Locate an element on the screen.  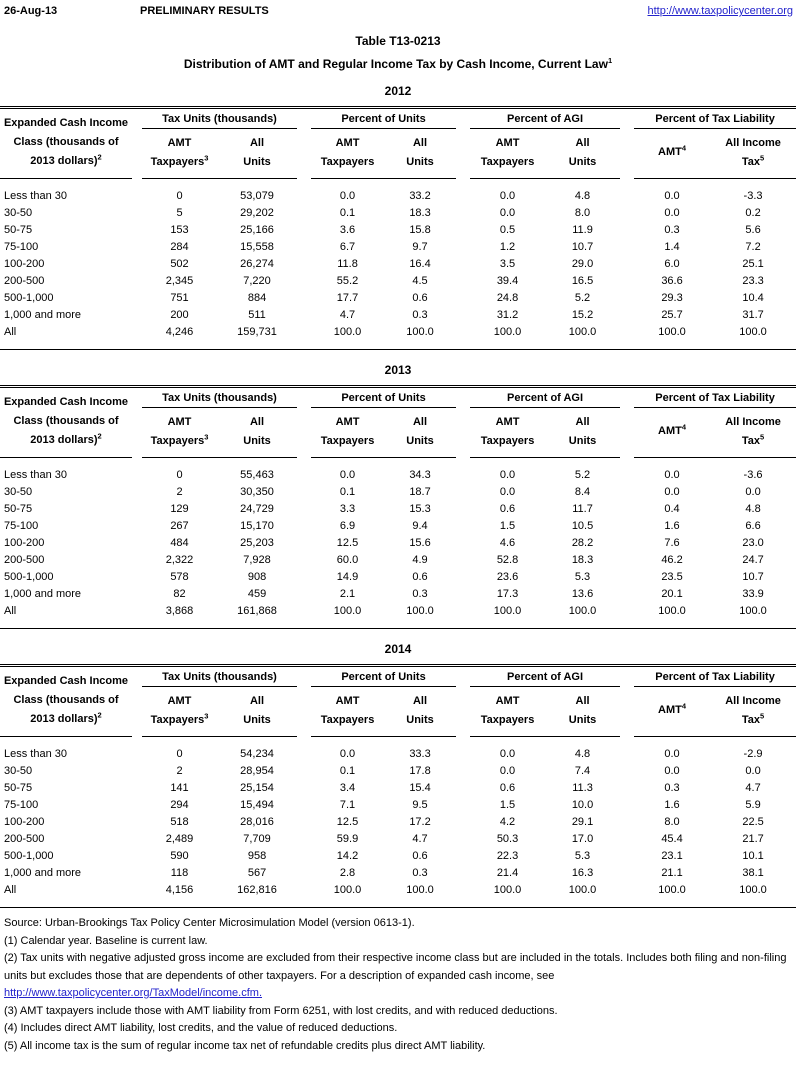
table-row: 30-50 2 30,350 0.1 18.7 0.0 8.4 0.0 0.0 is located at coordinates (398, 492).